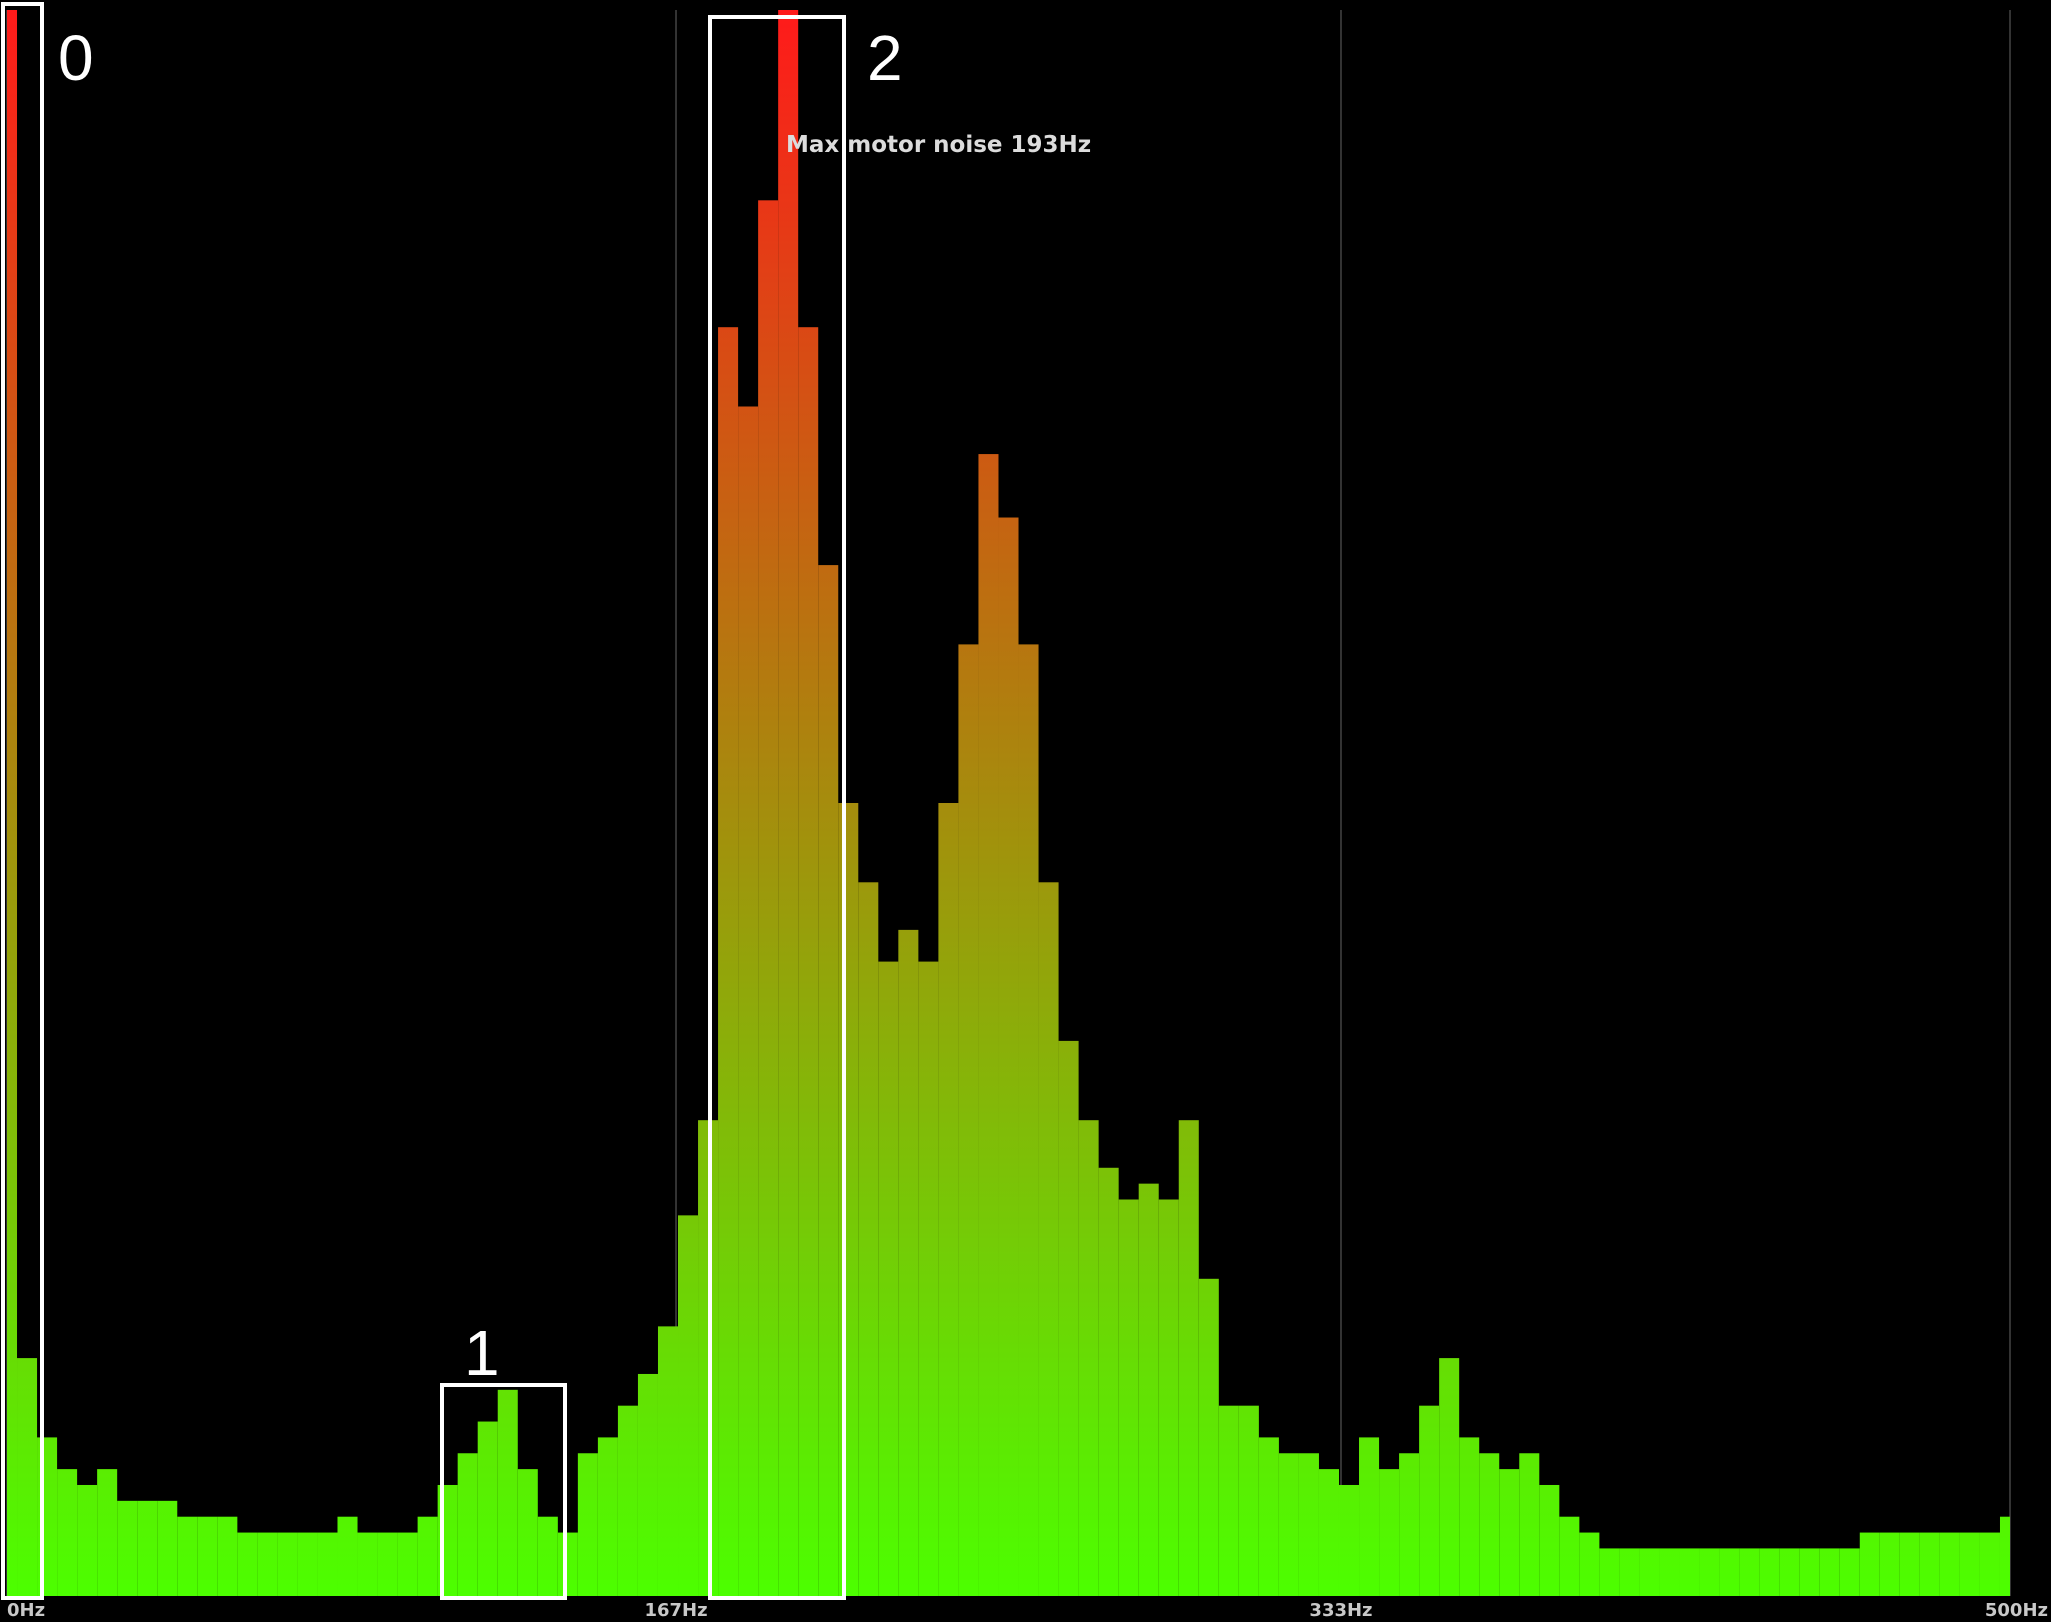 Image resolution: width=2051 pixels, height=1622 pixels. What do you see at coordinates (675, 1610) in the screenshot?
I see `x-tick-label: 167Hz` at bounding box center [675, 1610].